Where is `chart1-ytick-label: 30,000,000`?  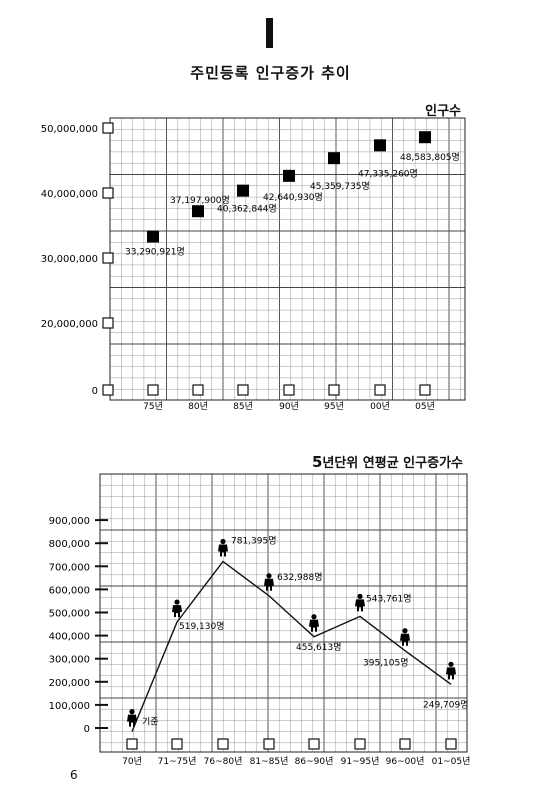
chart1-ytick-label: 30,000,000 is located at coordinates (69, 259).